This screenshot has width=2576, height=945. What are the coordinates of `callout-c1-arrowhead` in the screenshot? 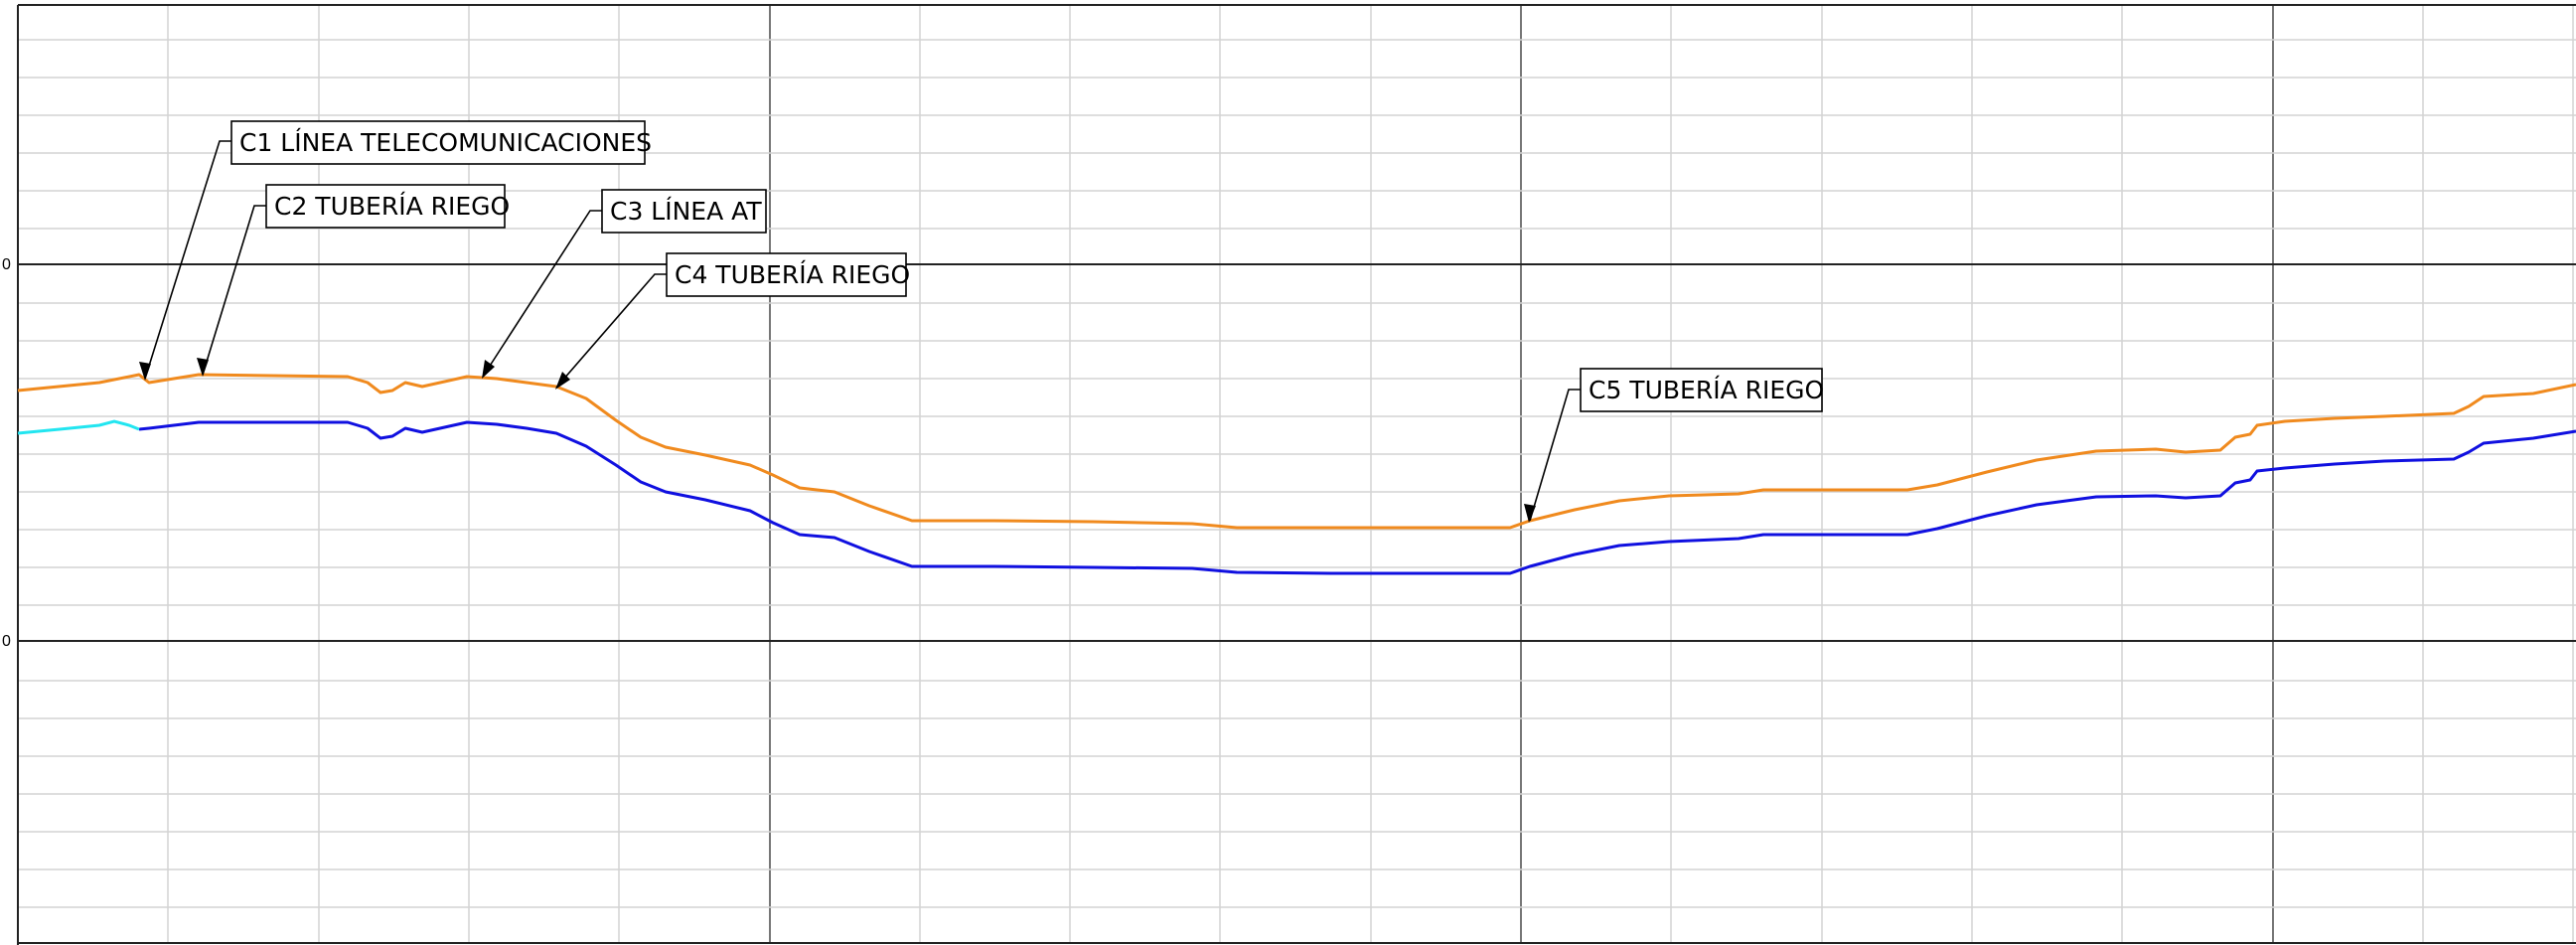 It's located at (145, 371).